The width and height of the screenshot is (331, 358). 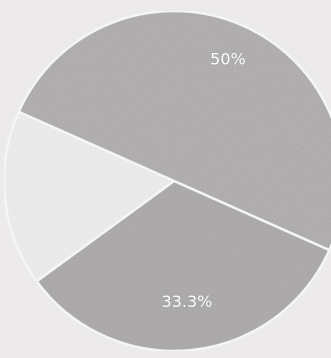 I want to click on pie-slice-label-2: 33.3%, so click(x=187, y=301).